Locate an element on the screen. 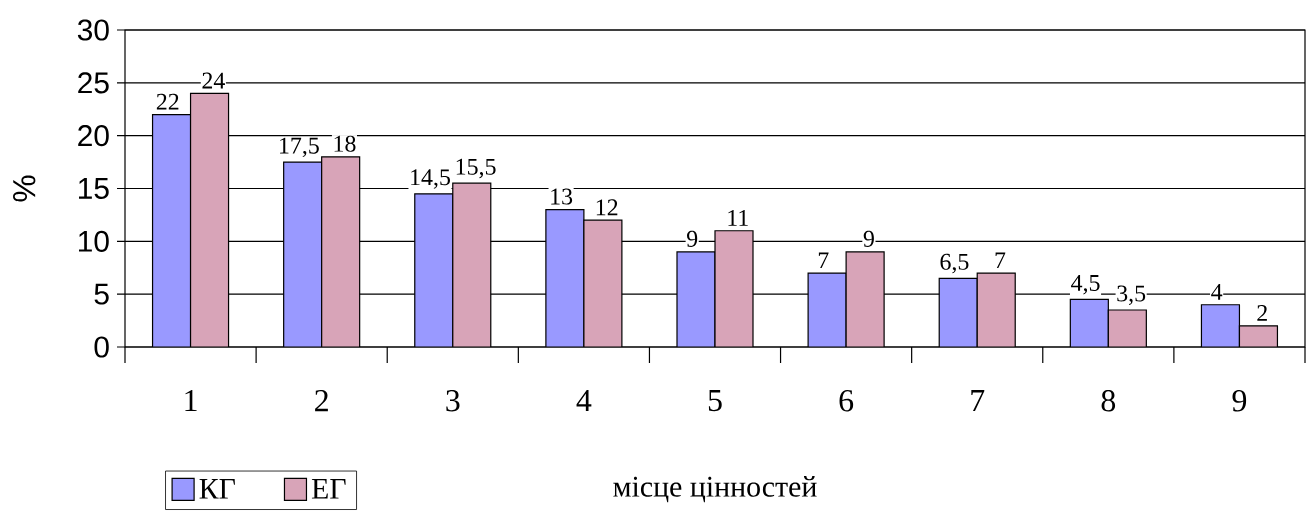 The image size is (1312, 519). y-tick-label: 0 is located at coordinates (101, 347).